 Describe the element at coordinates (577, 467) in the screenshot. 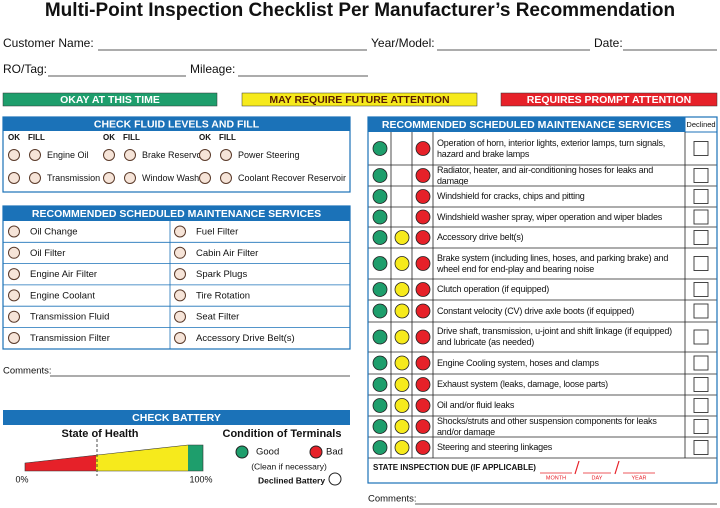

I see `rule` at that location.